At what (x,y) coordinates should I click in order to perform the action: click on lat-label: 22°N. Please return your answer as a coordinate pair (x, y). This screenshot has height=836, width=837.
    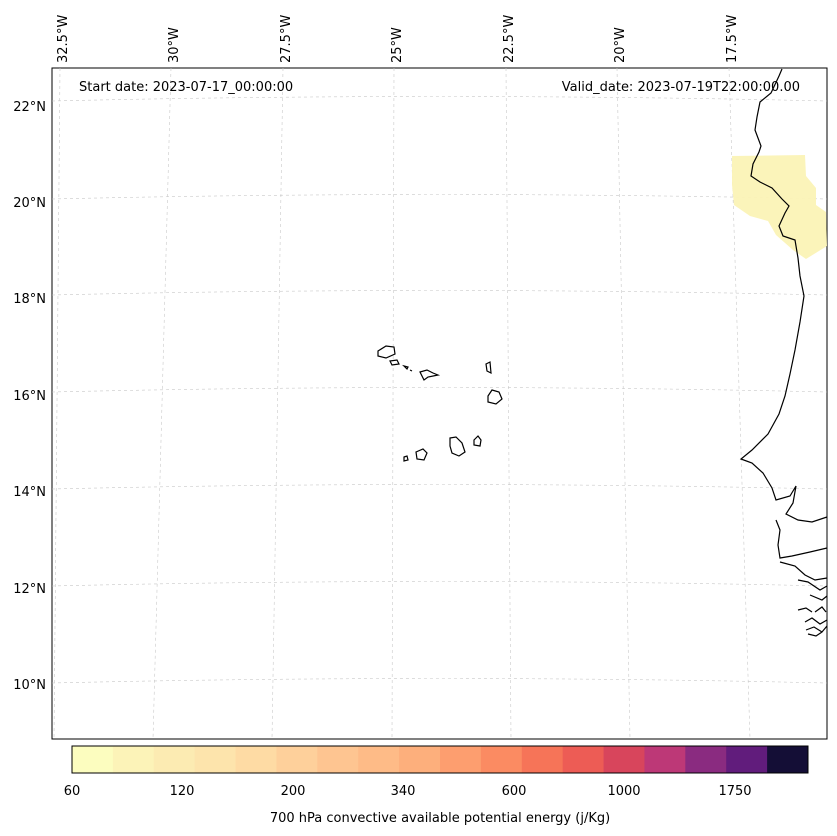
    Looking at the image, I should click on (29, 107).